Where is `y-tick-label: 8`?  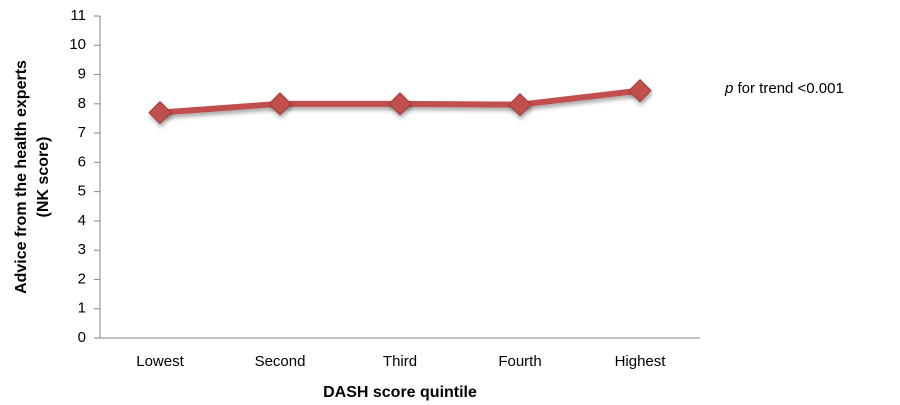
y-tick-label: 8 is located at coordinates (82, 103).